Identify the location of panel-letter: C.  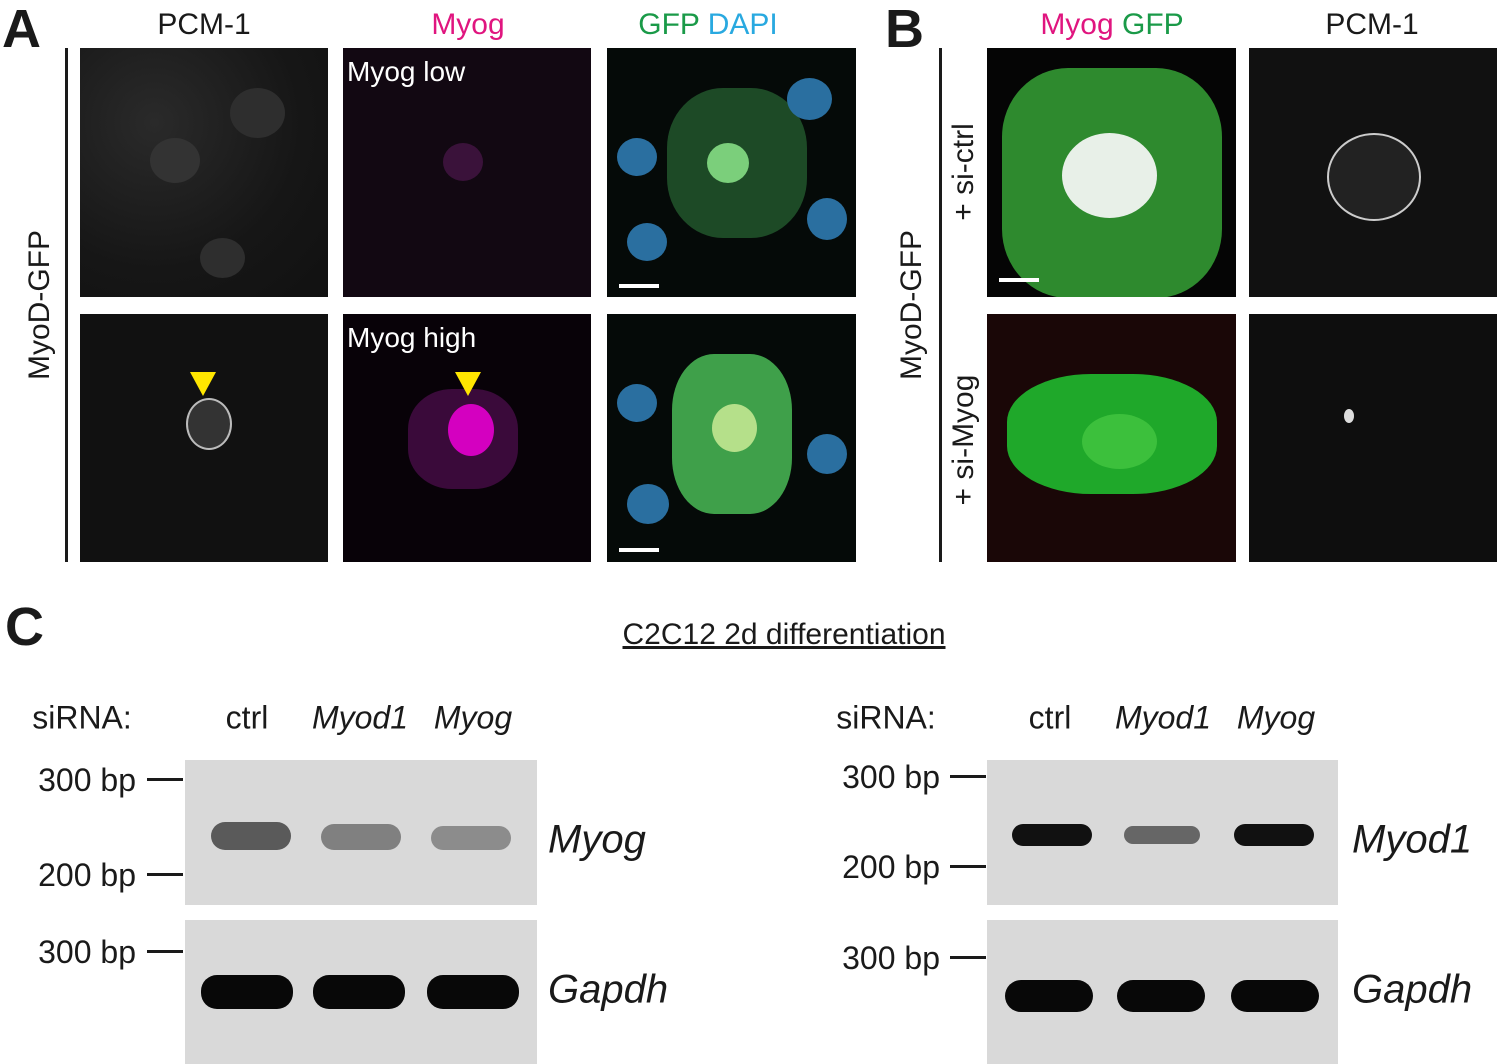
(24, 627).